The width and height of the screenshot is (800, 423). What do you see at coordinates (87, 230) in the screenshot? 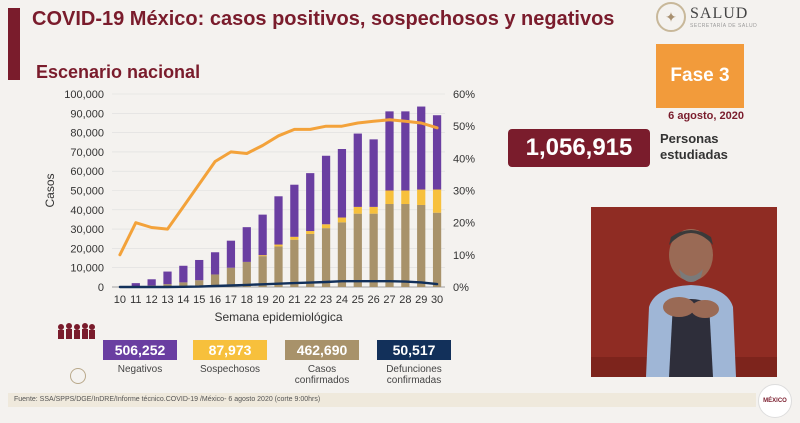
I see `y-tick-label: 30,000` at bounding box center [87, 230].